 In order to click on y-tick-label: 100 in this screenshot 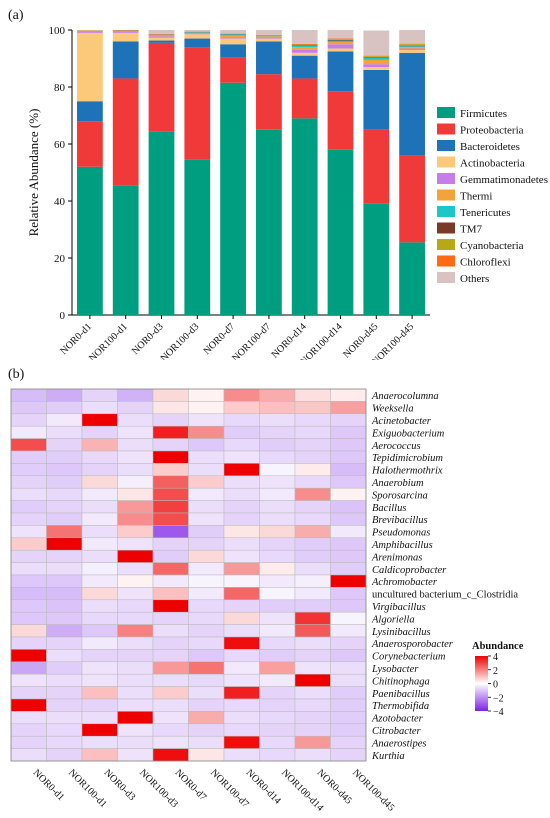, I will do `click(57, 31)`.